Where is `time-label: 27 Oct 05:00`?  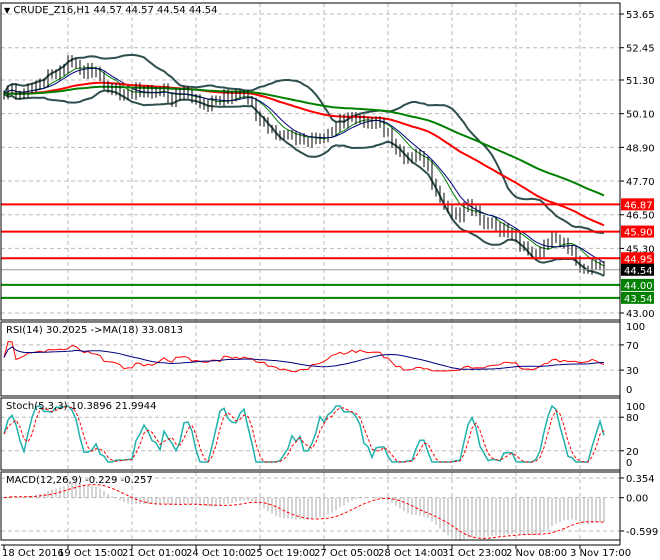
time-label: 27 Oct 05:00 is located at coordinates (346, 553).